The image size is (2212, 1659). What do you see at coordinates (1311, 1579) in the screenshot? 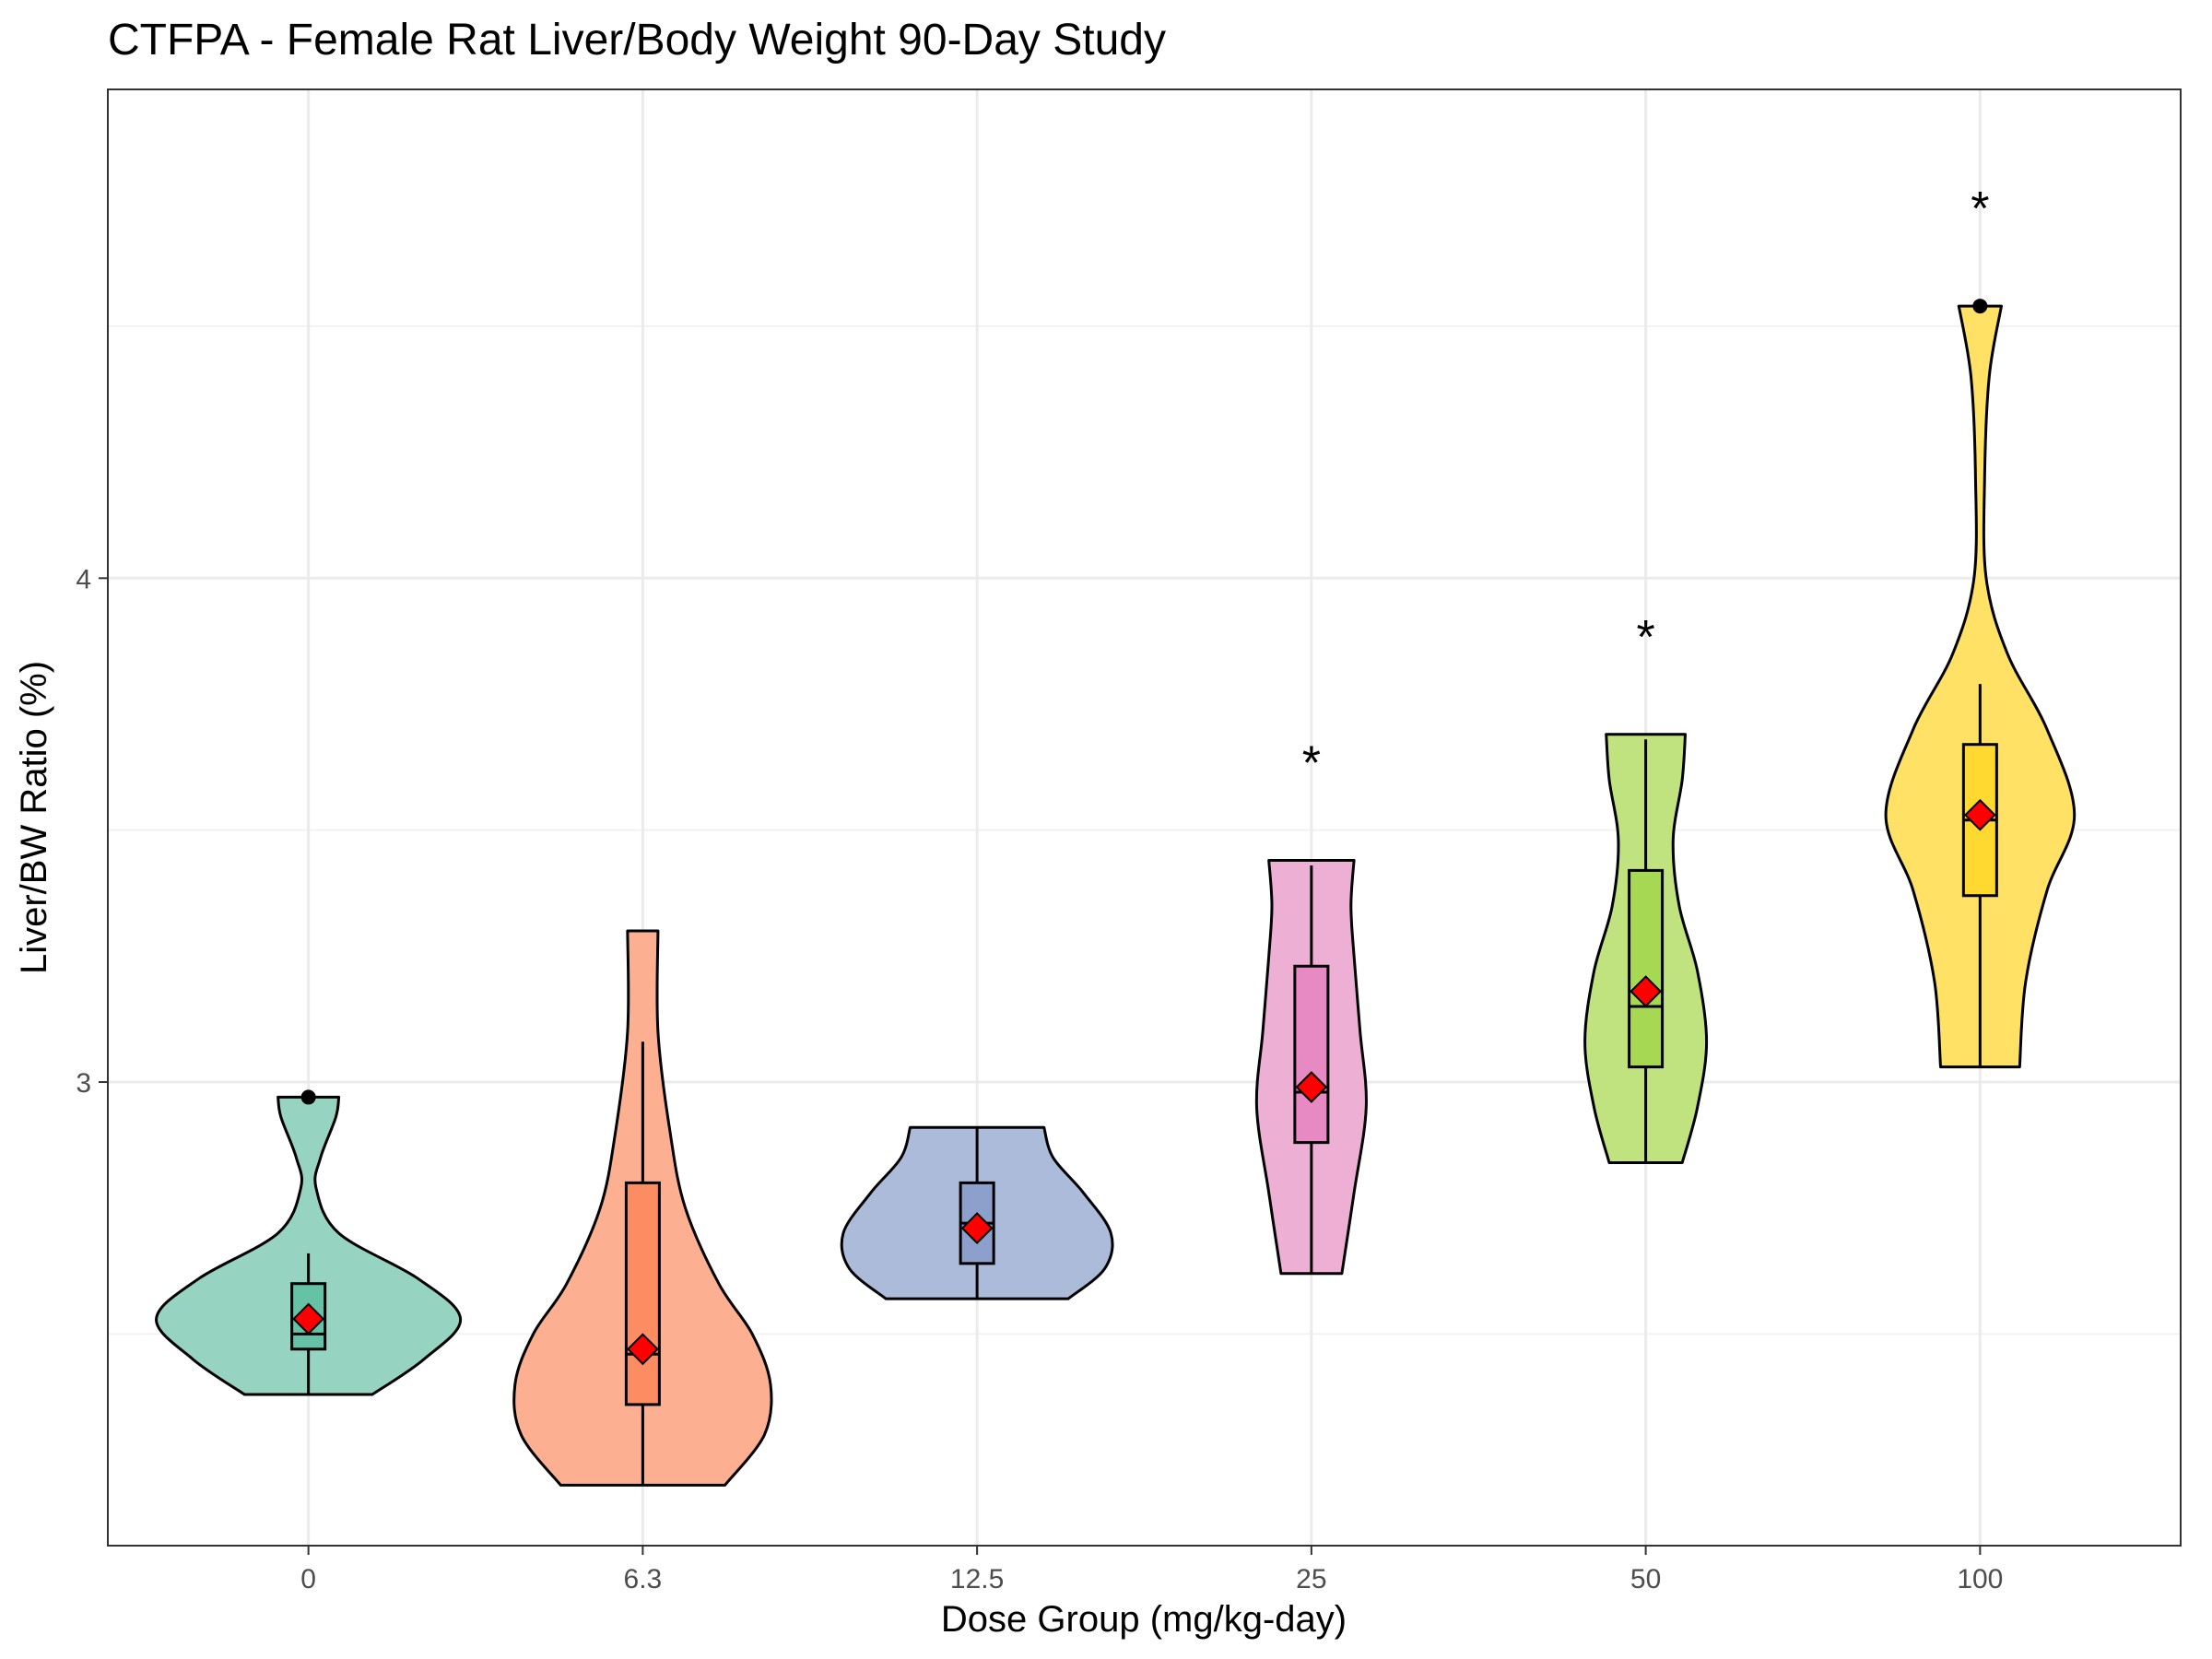
I see `x-tick-label-25: 25` at bounding box center [1311, 1579].